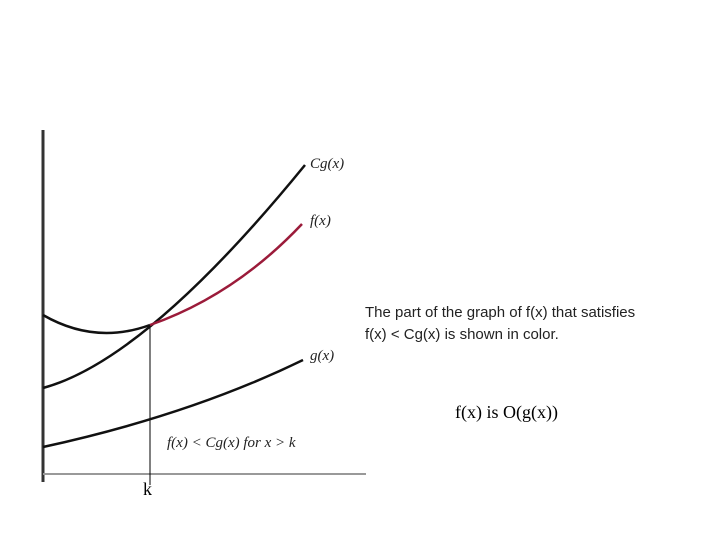  Describe the element at coordinates (96, 324) in the screenshot. I see `f-curve` at that location.